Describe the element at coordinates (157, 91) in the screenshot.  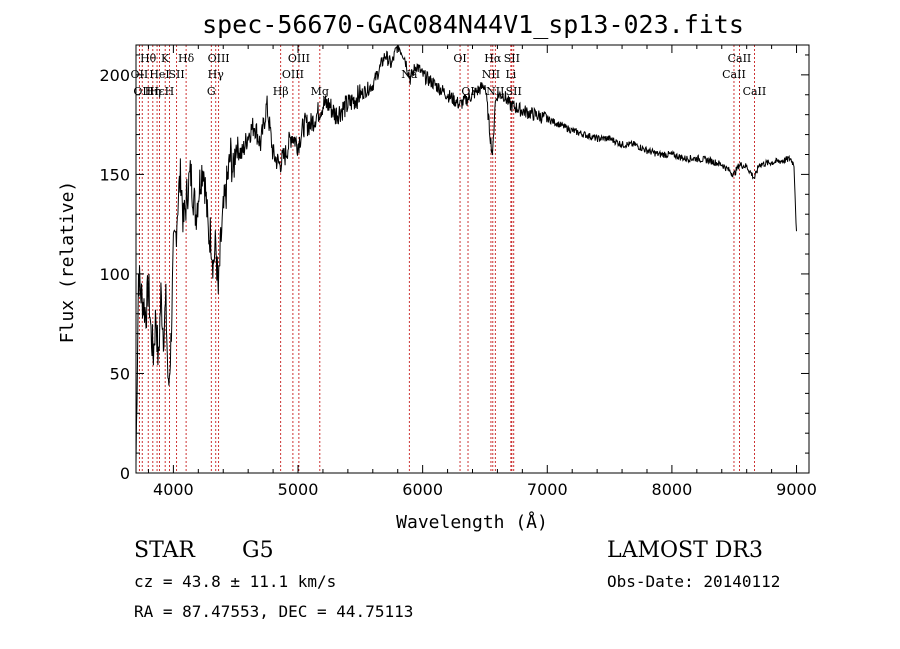
I see `marker-label: Hε` at that location.